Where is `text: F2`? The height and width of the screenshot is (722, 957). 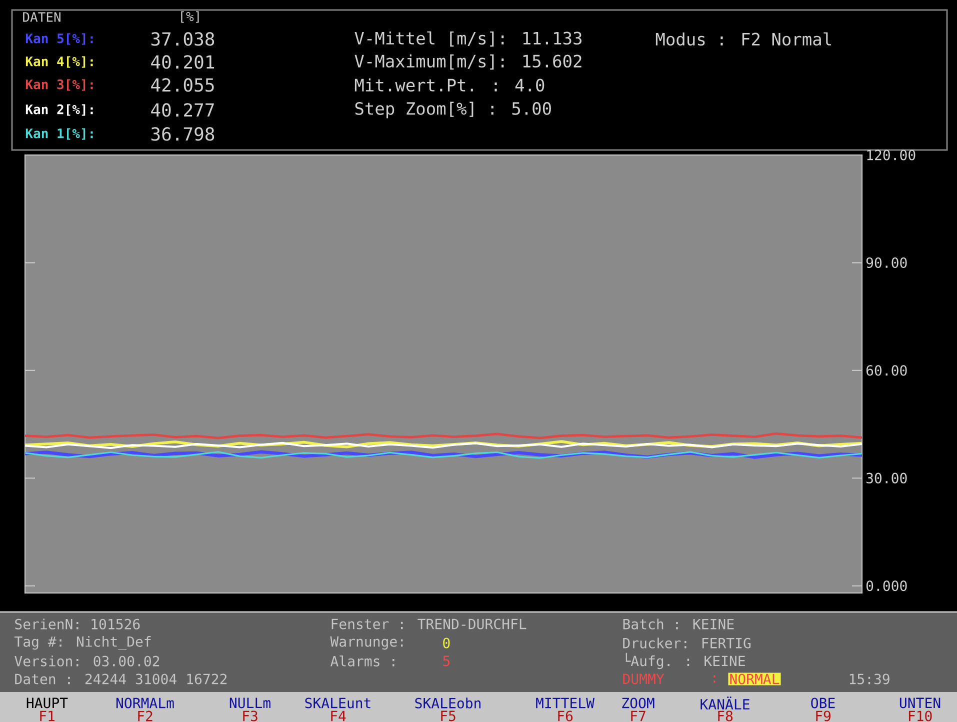
text: F2 is located at coordinates (145, 716).